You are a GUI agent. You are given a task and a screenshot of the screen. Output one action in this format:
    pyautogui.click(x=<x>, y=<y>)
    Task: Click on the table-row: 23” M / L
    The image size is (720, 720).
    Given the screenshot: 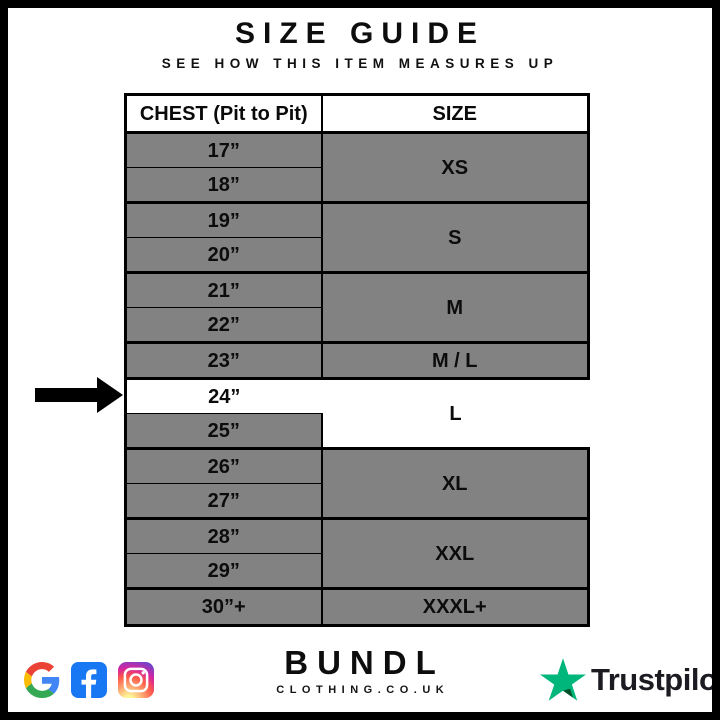 What is the action you would take?
    pyautogui.click(x=357, y=359)
    